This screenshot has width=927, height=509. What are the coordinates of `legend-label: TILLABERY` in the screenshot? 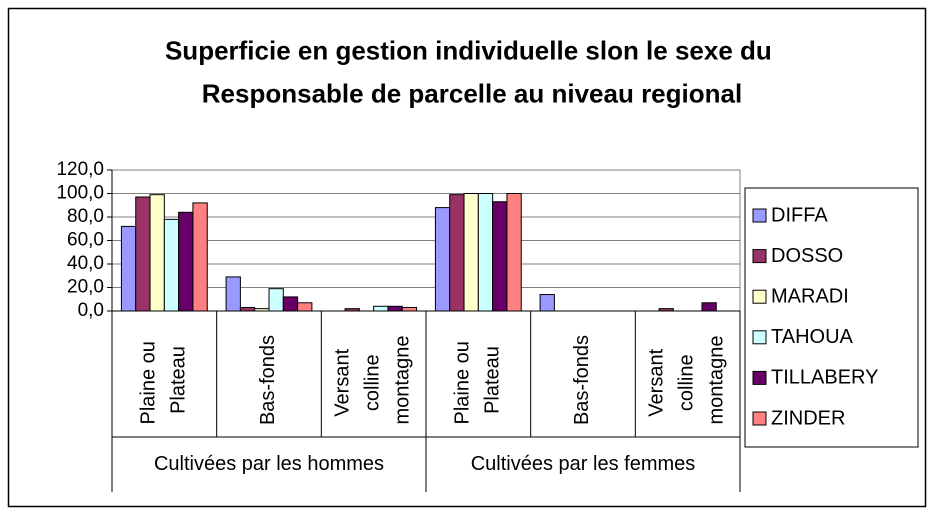 It's located at (824, 378).